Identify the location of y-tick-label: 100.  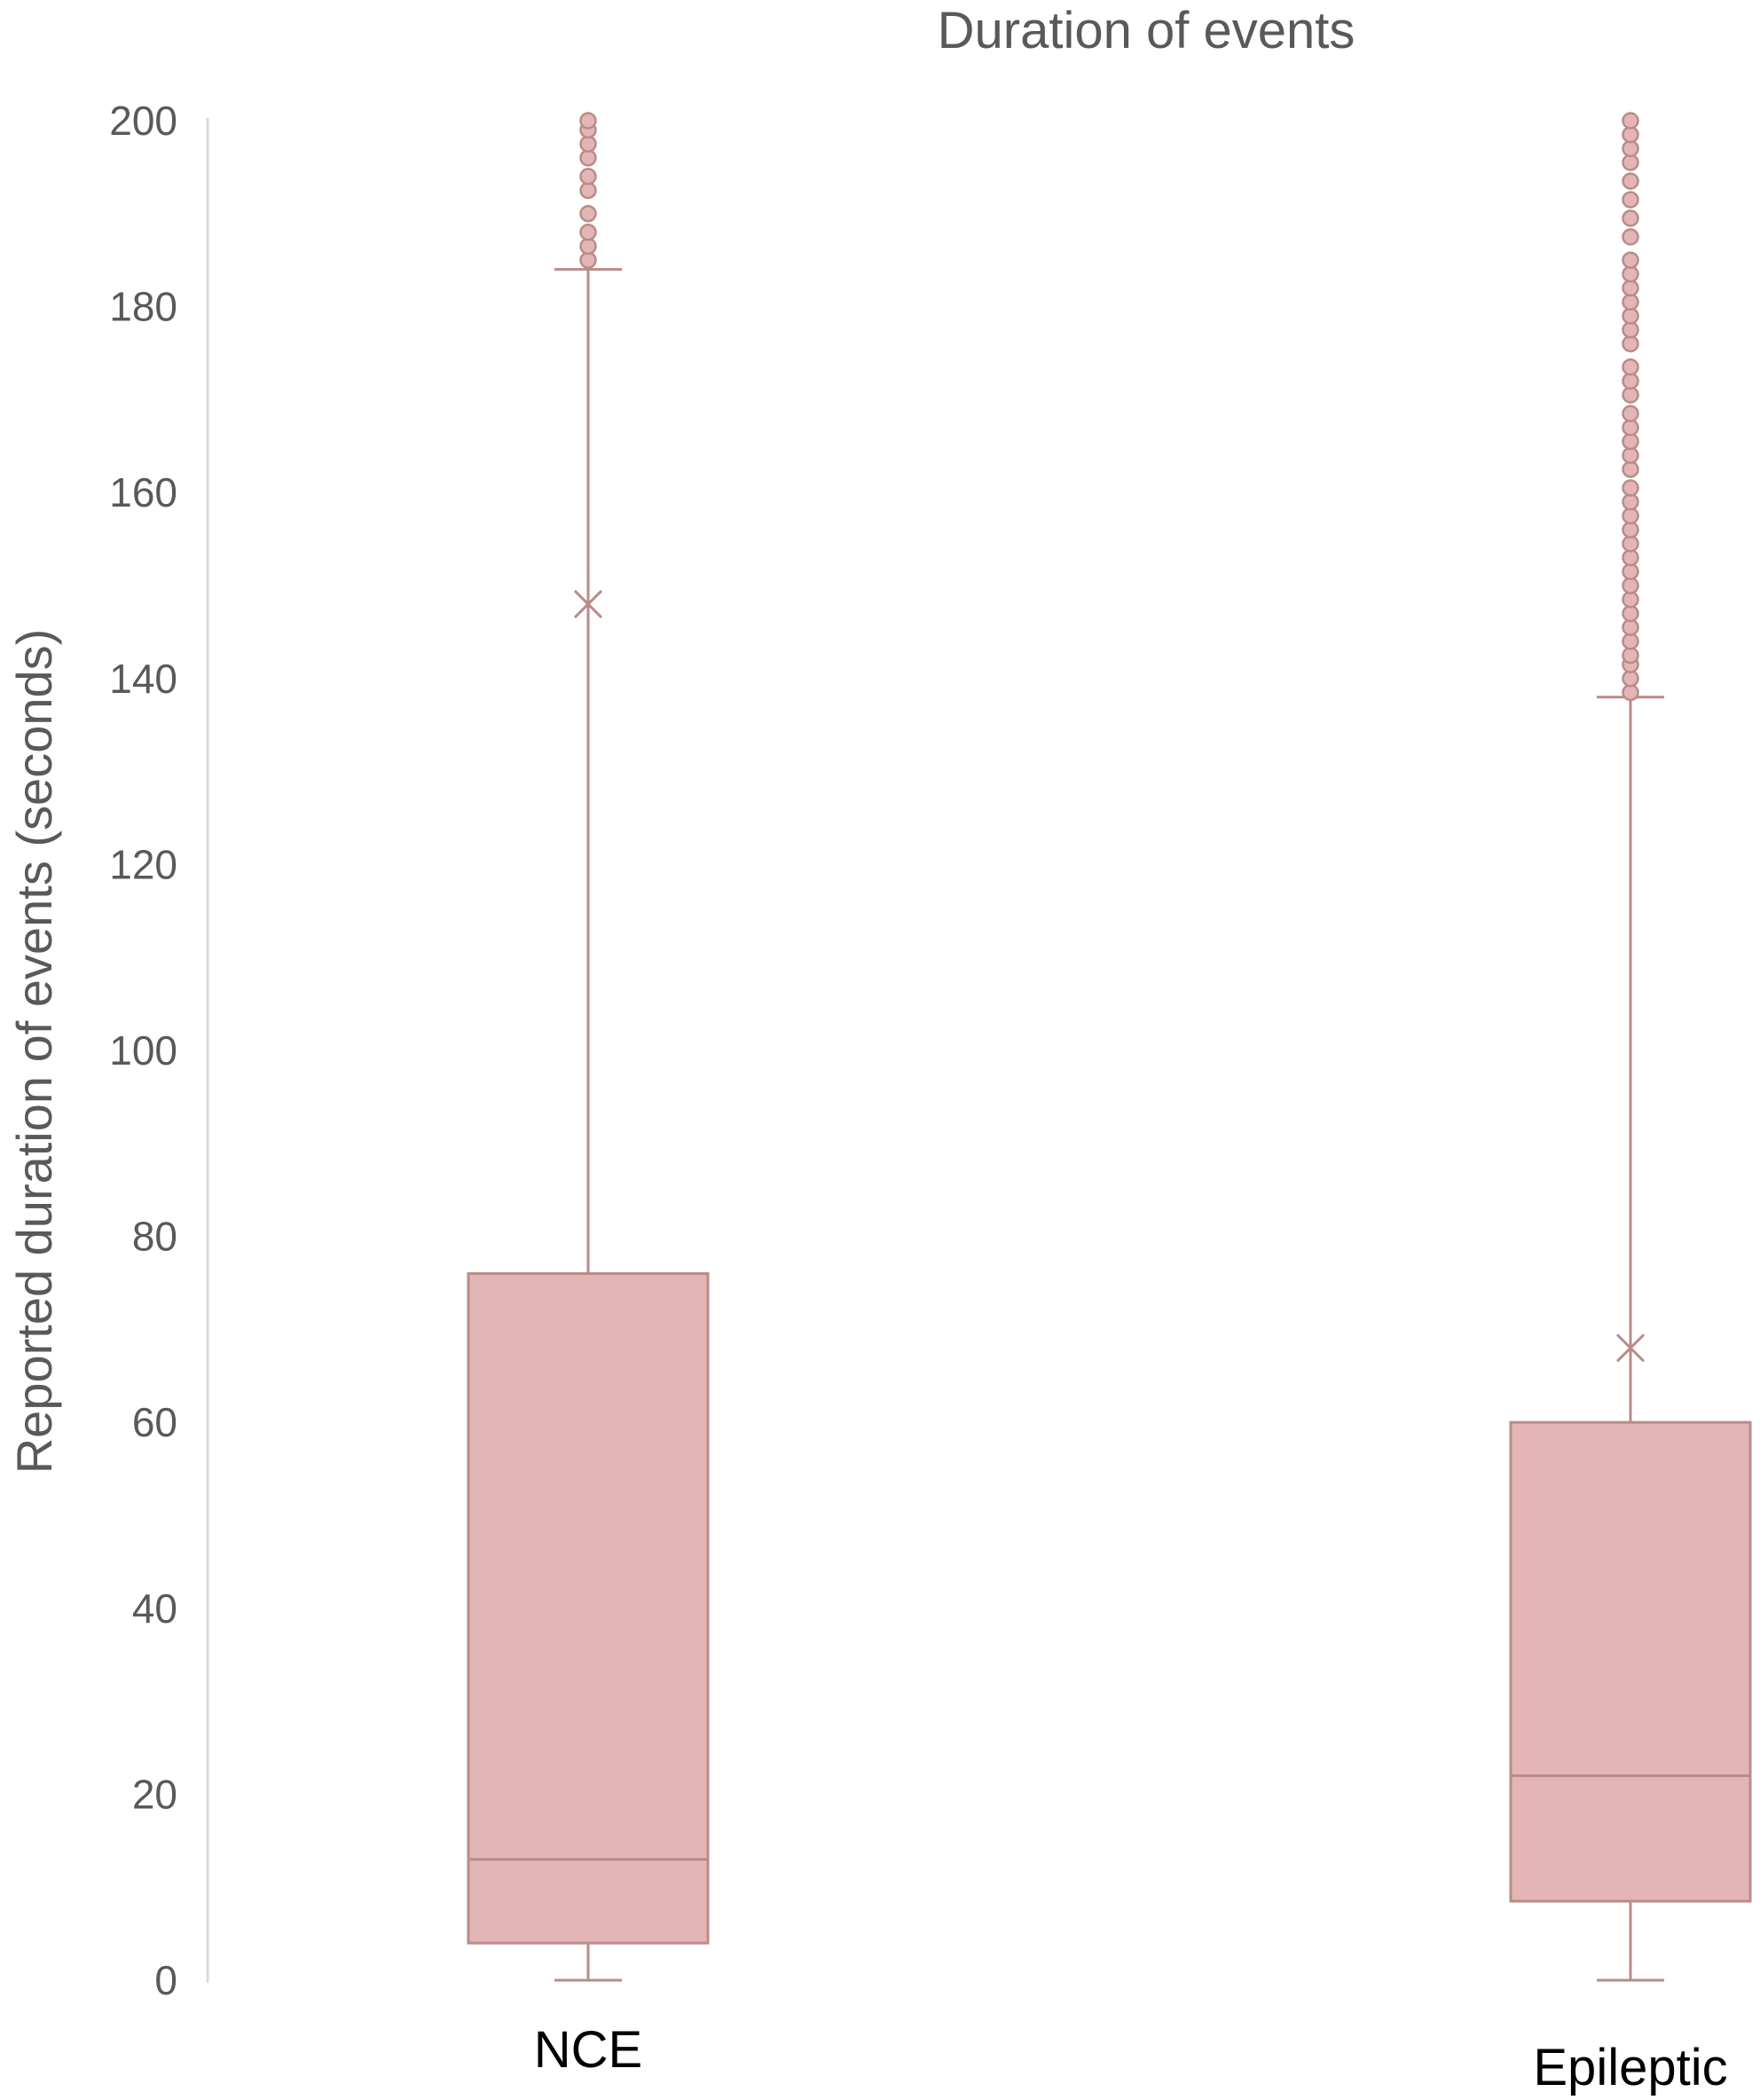
(143, 1050).